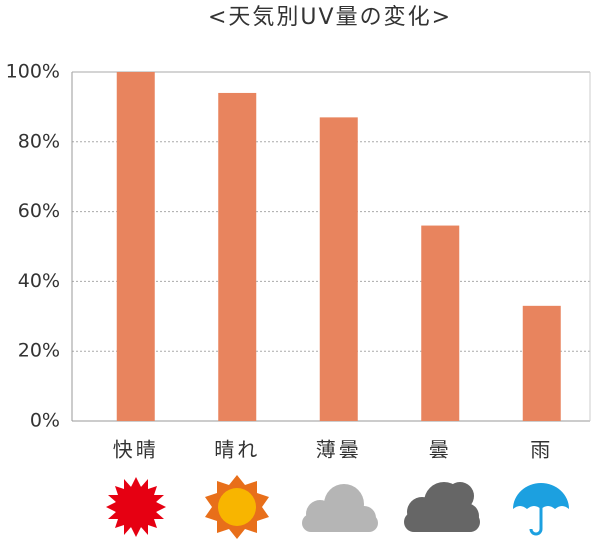 Image resolution: width=602 pixels, height=548 pixels. Describe the element at coordinates (136, 507) in the screenshot. I see `icon-clear` at that location.